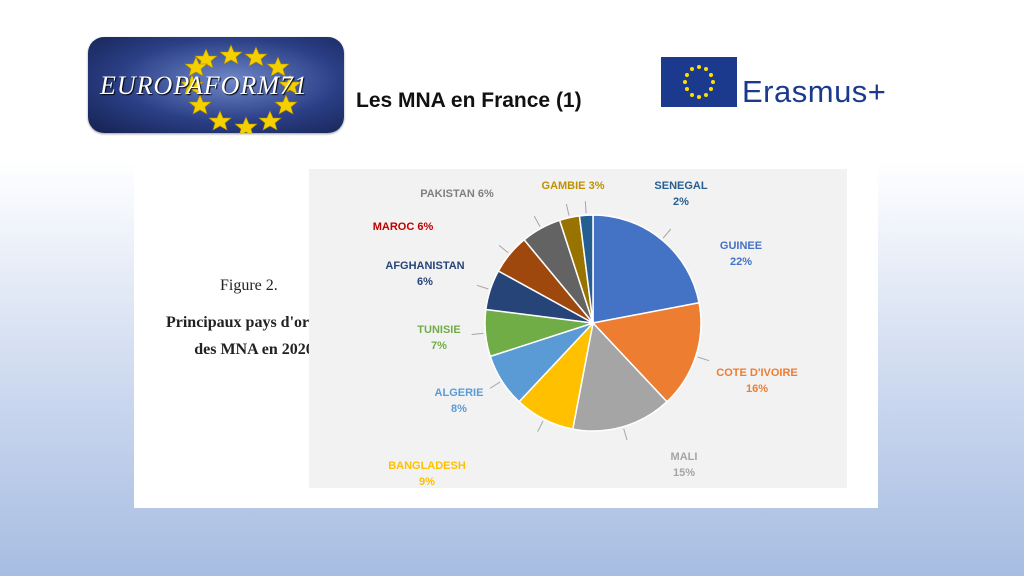  What do you see at coordinates (814, 91) in the screenshot?
I see `erasmus-wordmark: Erasmus+` at bounding box center [814, 91].